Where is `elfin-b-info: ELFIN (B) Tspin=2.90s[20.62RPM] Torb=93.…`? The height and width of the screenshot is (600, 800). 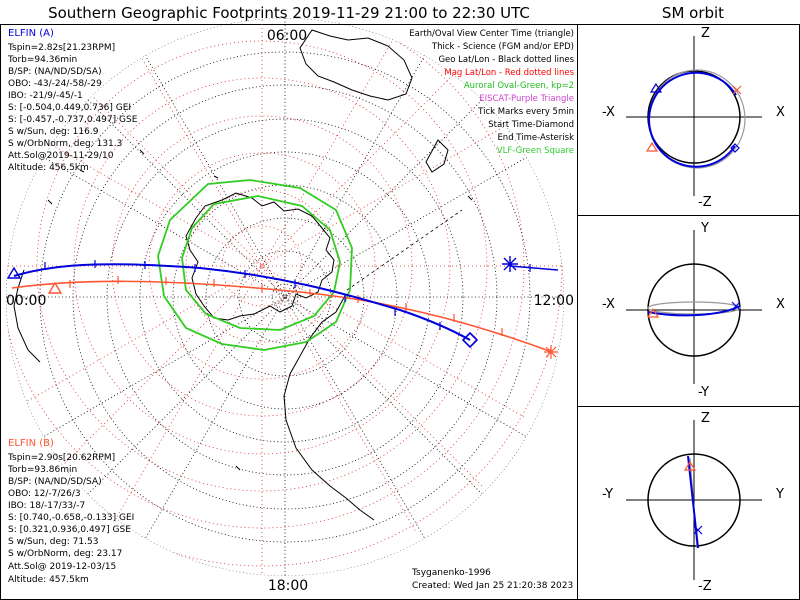 elfin-b-info: ELFIN (B) Tspin=2.90s[20.62RPM] Torb=93.… is located at coordinates (70, 511).